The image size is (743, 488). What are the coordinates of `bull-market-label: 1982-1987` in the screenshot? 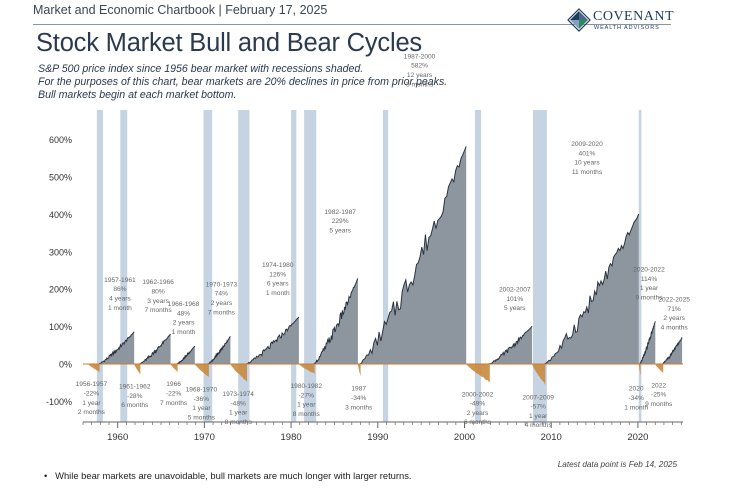 It's located at (340, 212).